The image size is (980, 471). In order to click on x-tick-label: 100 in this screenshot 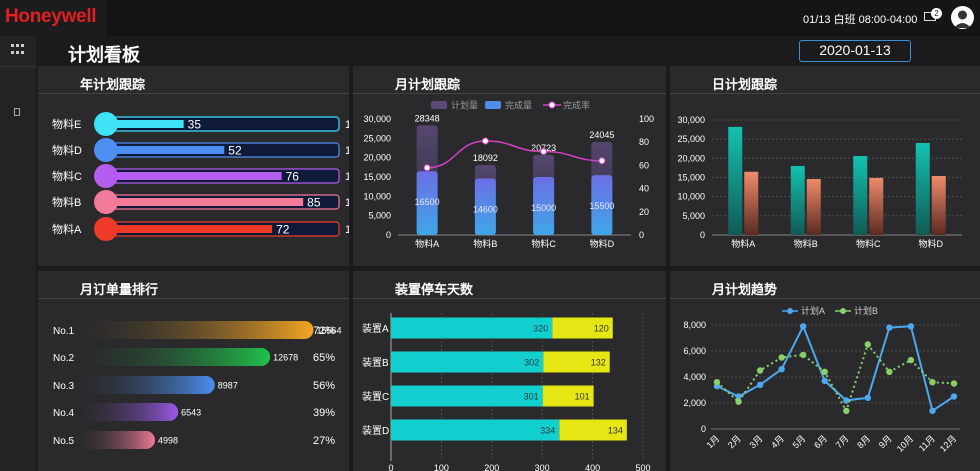, I will do `click(441, 467)`.